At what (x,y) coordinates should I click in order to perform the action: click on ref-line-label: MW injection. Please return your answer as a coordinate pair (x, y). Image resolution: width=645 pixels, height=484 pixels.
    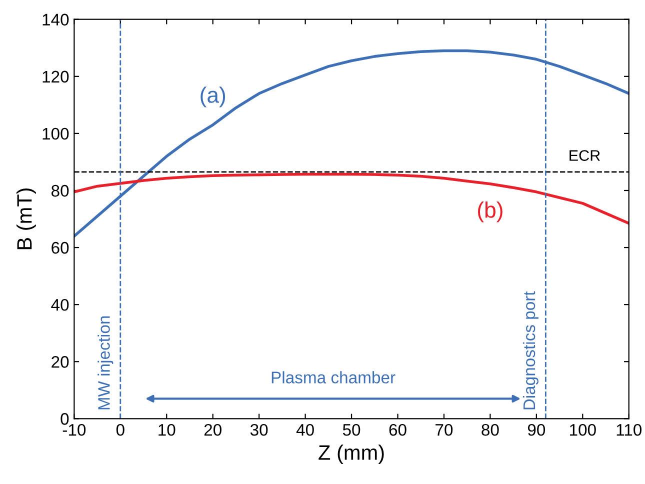
    Looking at the image, I should click on (106, 363).